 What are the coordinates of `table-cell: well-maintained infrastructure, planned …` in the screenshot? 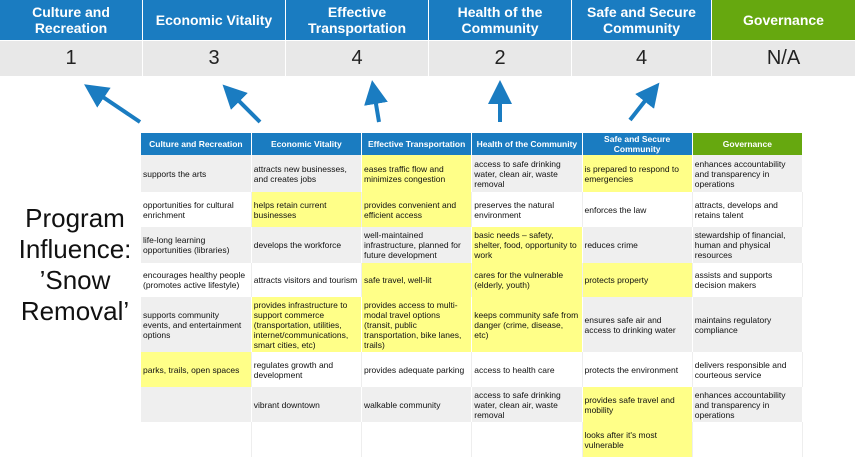 It's located at (417, 245).